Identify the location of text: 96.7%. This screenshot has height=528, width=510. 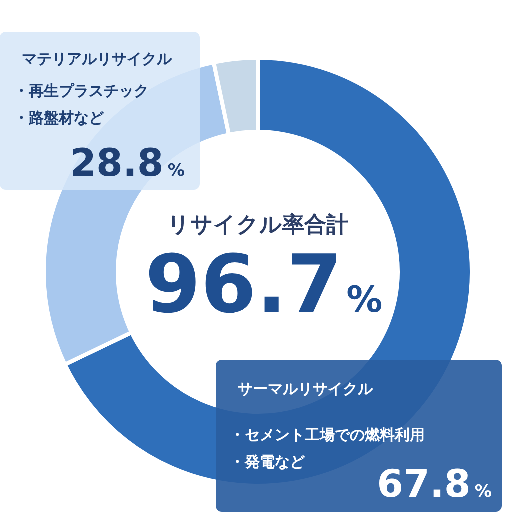
(264, 284).